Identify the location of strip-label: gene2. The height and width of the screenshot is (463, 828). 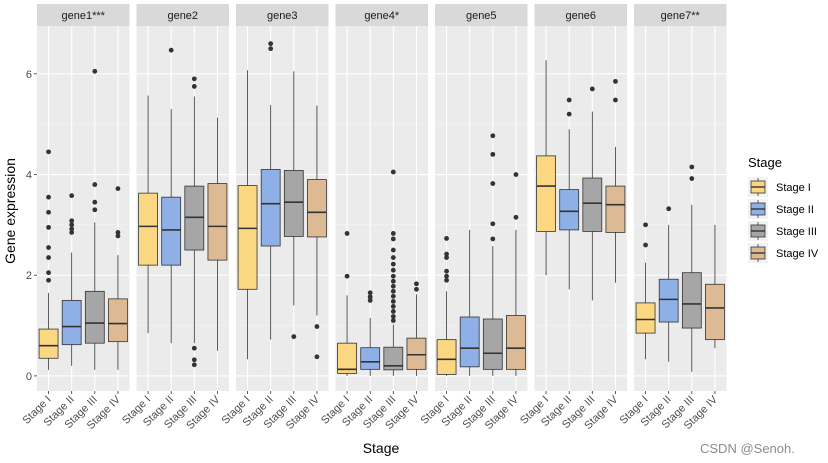
(182, 16).